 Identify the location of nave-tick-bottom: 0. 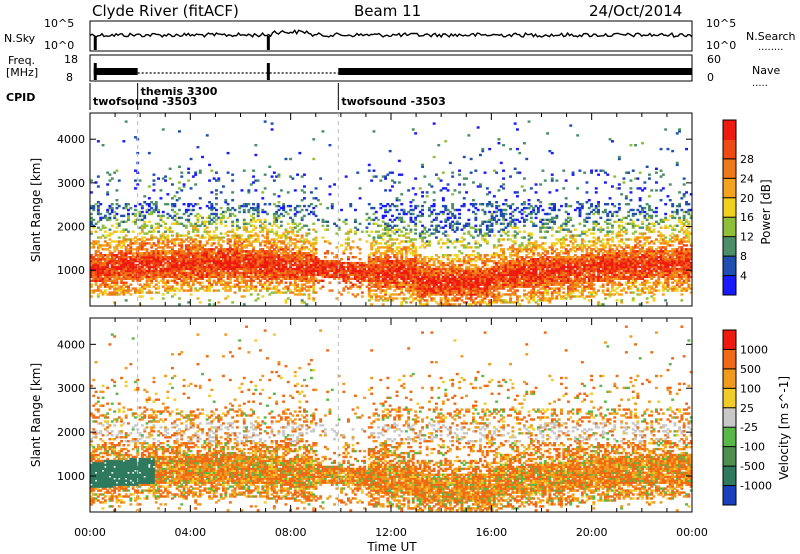
(710, 77).